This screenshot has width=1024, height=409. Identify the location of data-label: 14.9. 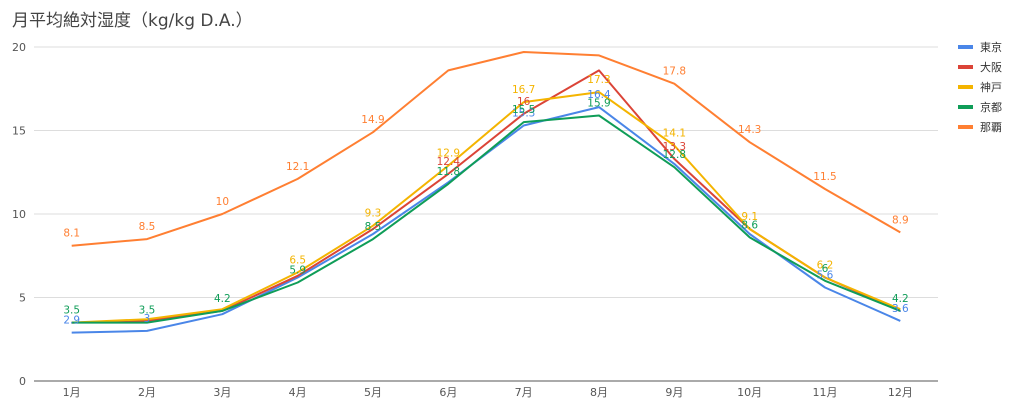
(372, 120).